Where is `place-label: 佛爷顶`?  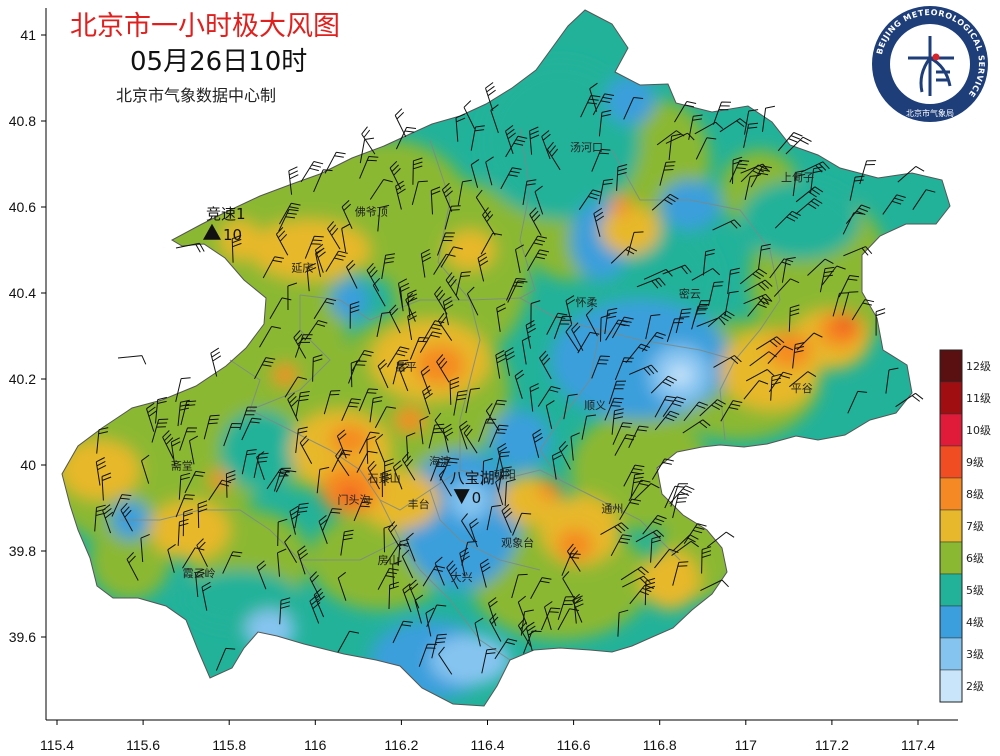 place-label: 佛爷顶 is located at coordinates (371, 212).